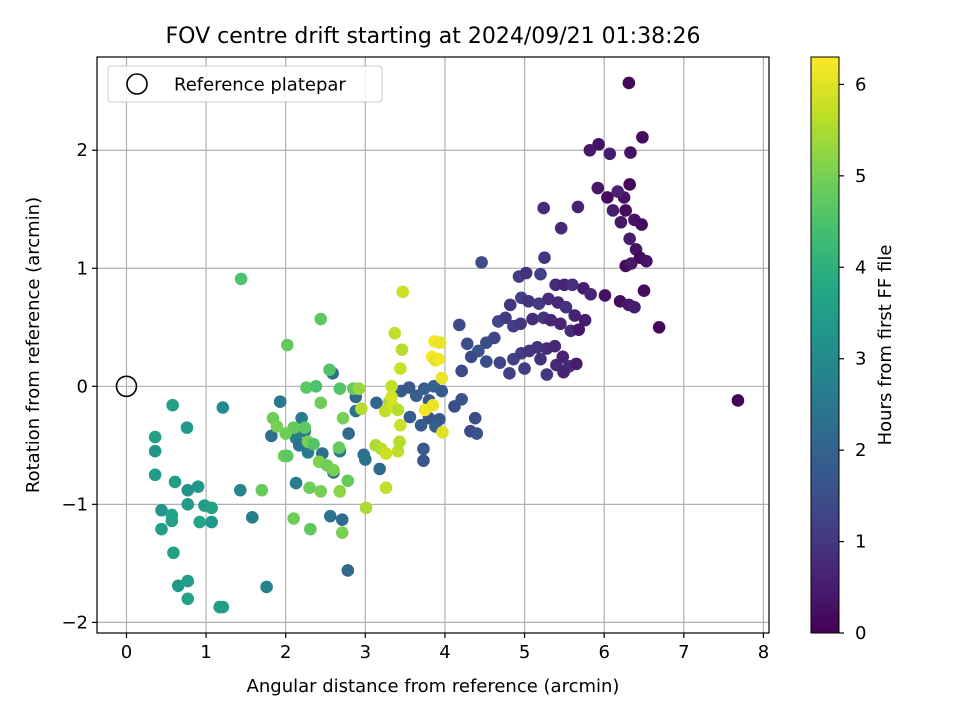 The height and width of the screenshot is (724, 960). What do you see at coordinates (205, 652) in the screenshot?
I see `x-tick-label: 1` at bounding box center [205, 652].